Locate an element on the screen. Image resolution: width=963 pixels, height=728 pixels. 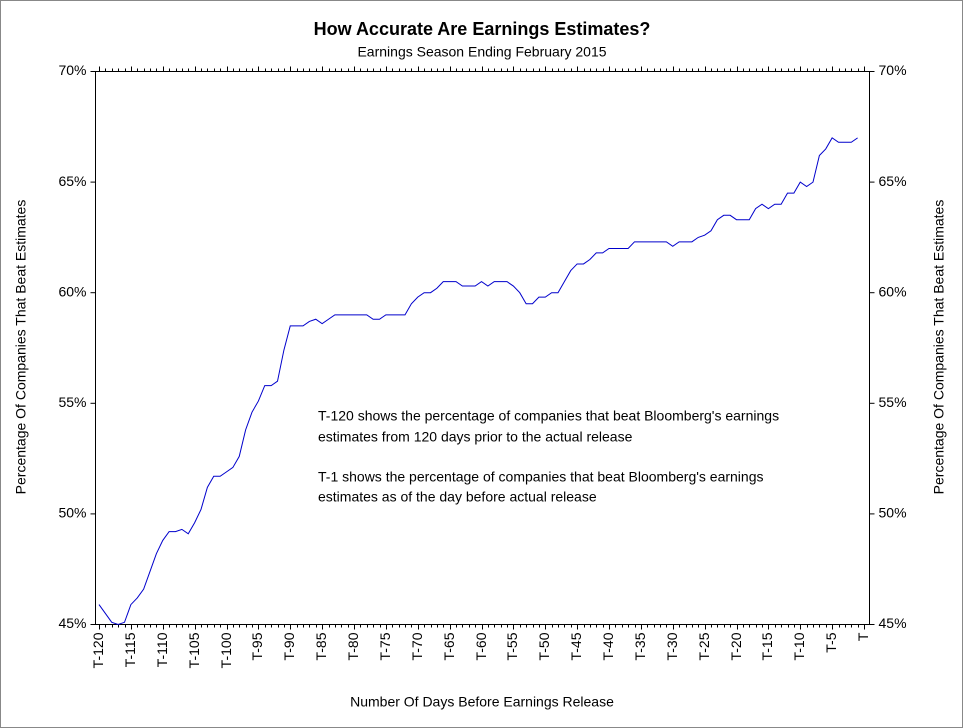
x-tick-label: T-10 is located at coordinates (799, 646).